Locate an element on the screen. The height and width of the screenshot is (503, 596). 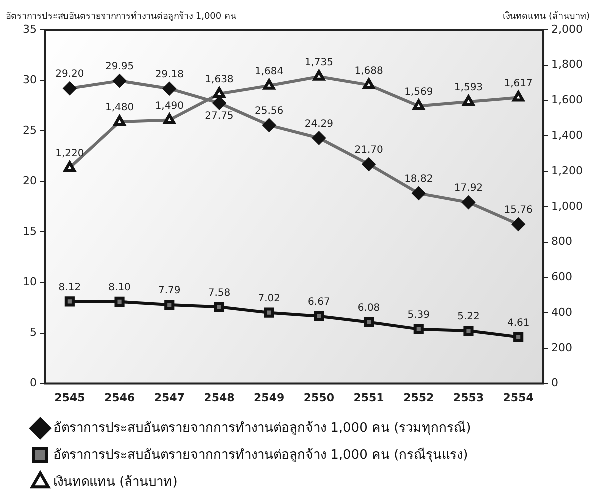
data-label: 17.92 is located at coordinates (469, 188).